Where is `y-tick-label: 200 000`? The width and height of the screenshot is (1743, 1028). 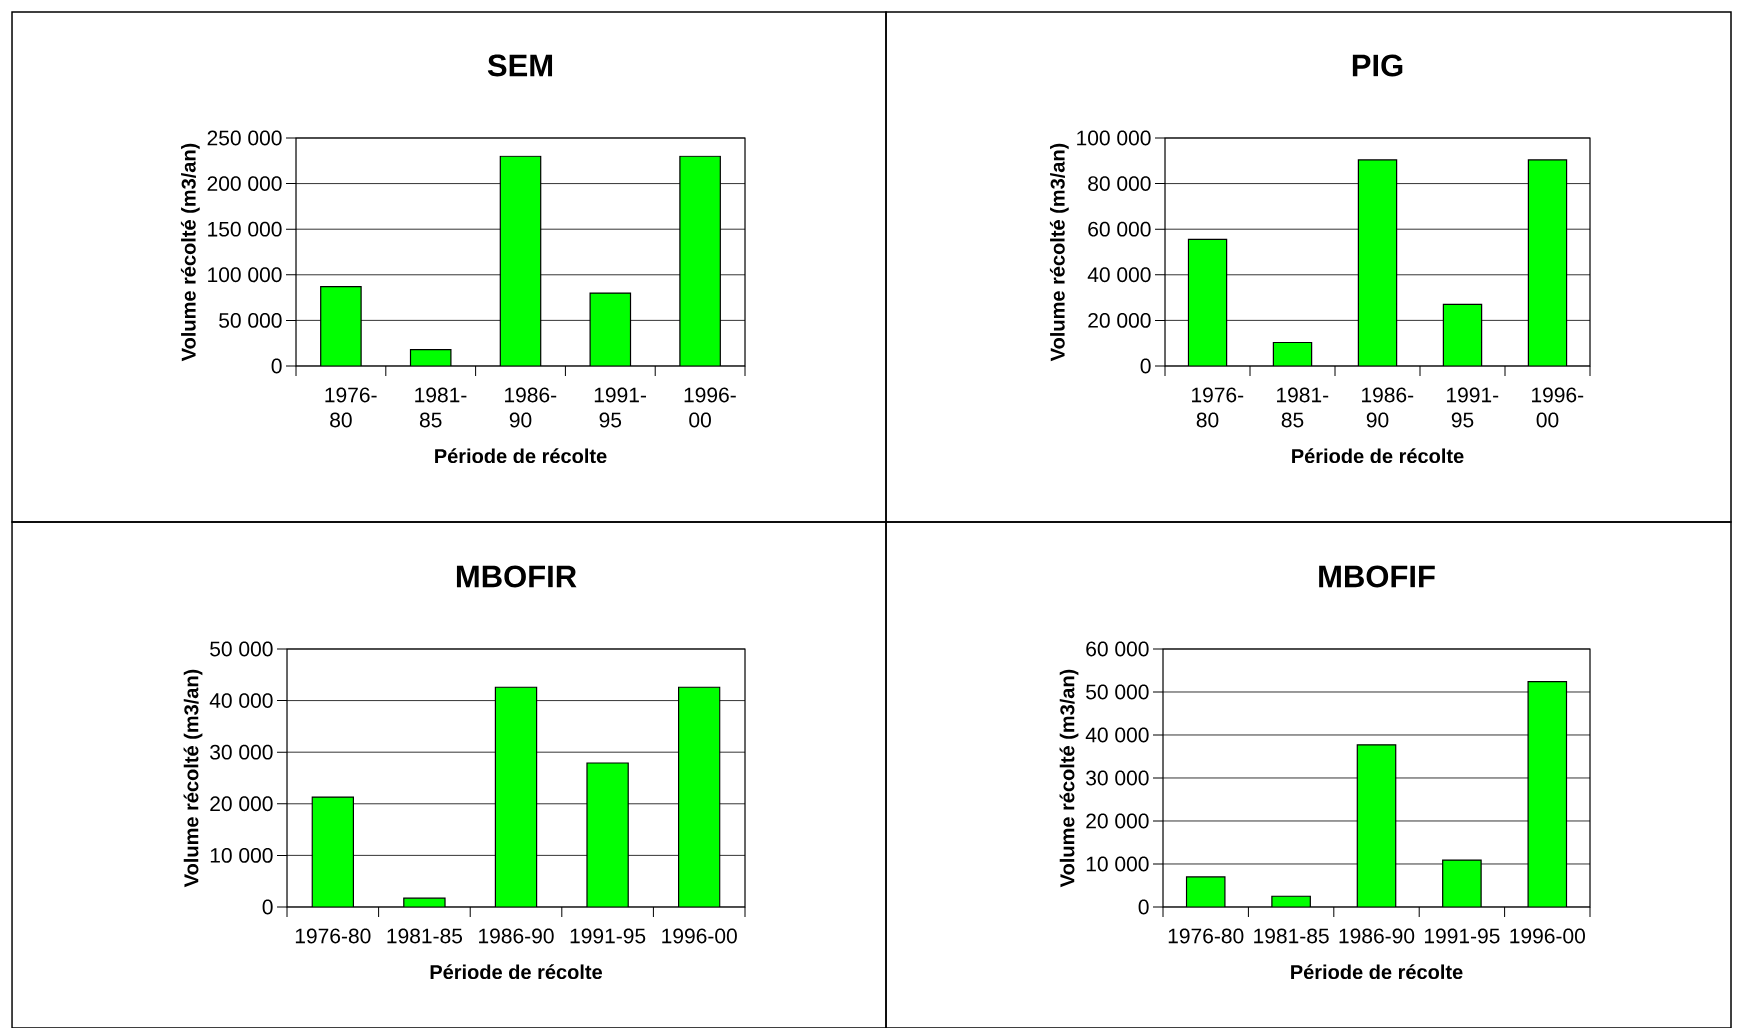 y-tick-label: 200 000 is located at coordinates (244, 184).